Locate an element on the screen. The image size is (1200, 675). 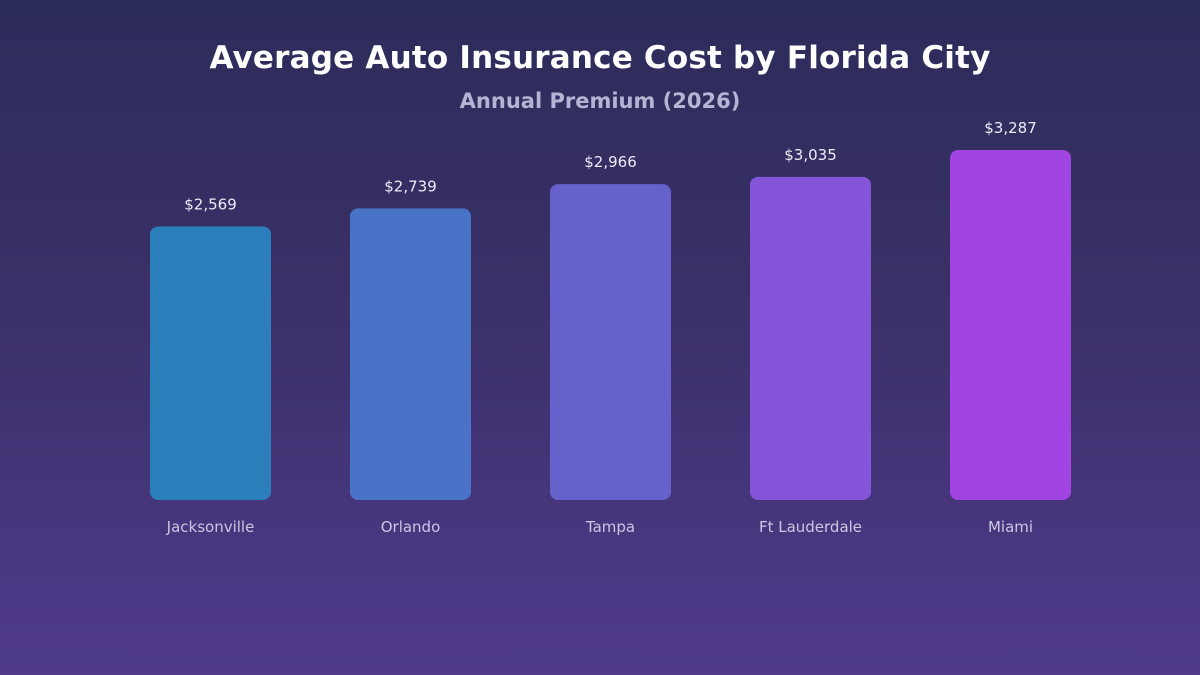
bar-orlando is located at coordinates (410, 354).